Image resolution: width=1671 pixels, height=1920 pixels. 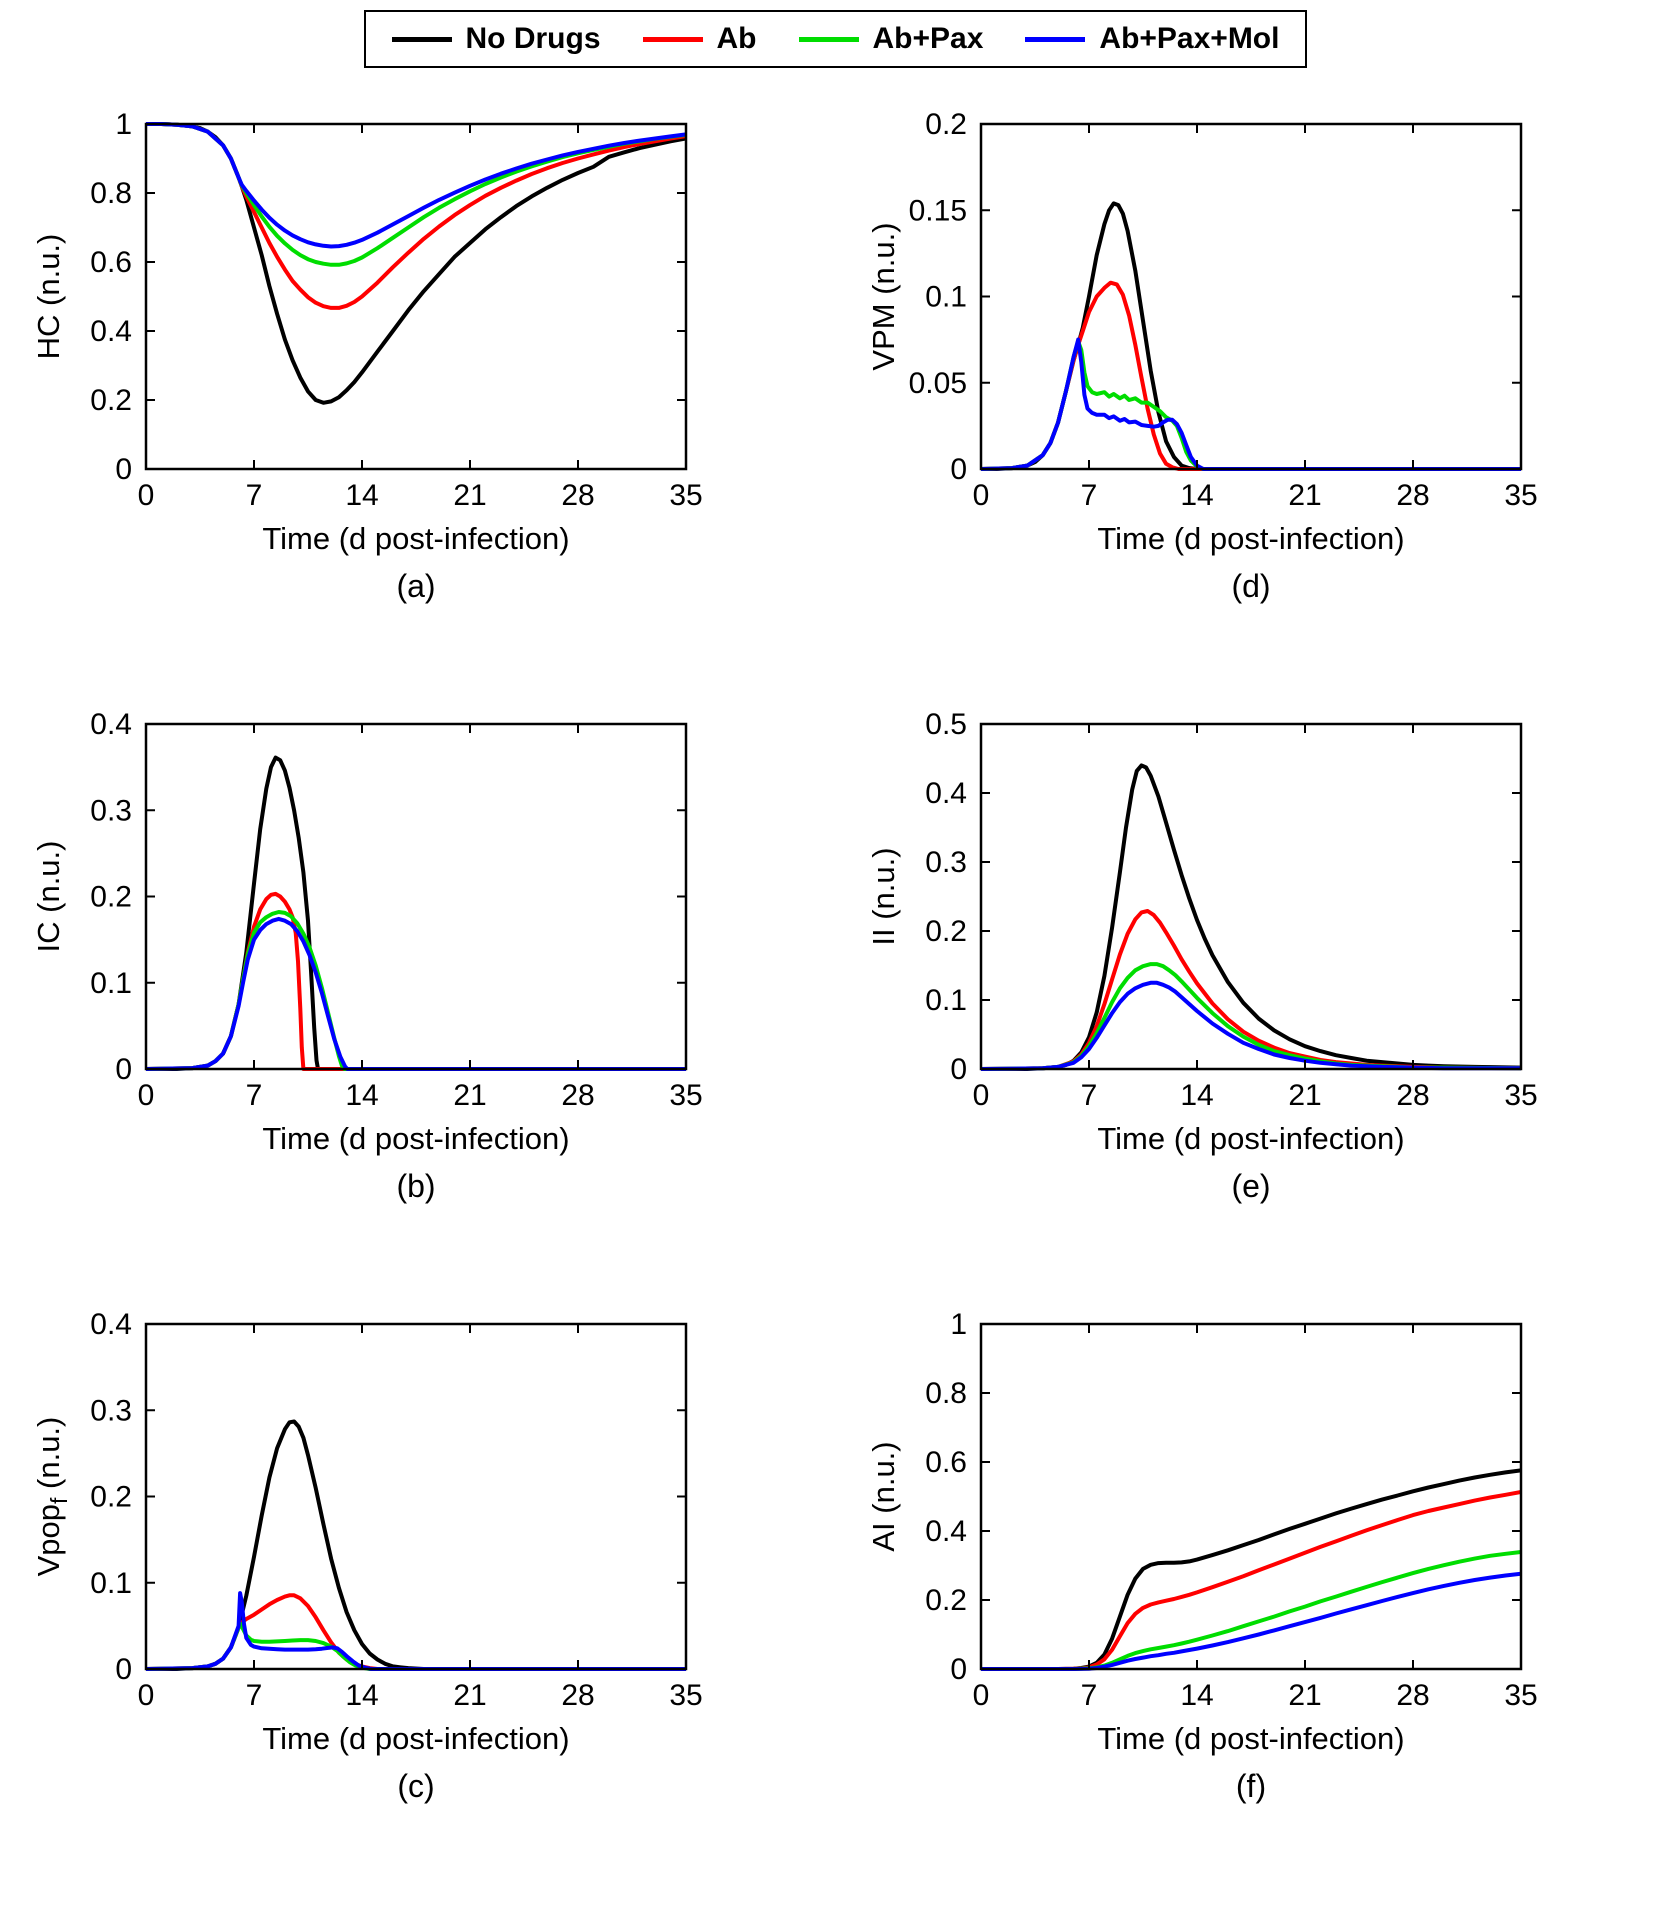 What do you see at coordinates (1055, 39) in the screenshot?
I see `ab-pax-mol-line-swatch` at bounding box center [1055, 39].